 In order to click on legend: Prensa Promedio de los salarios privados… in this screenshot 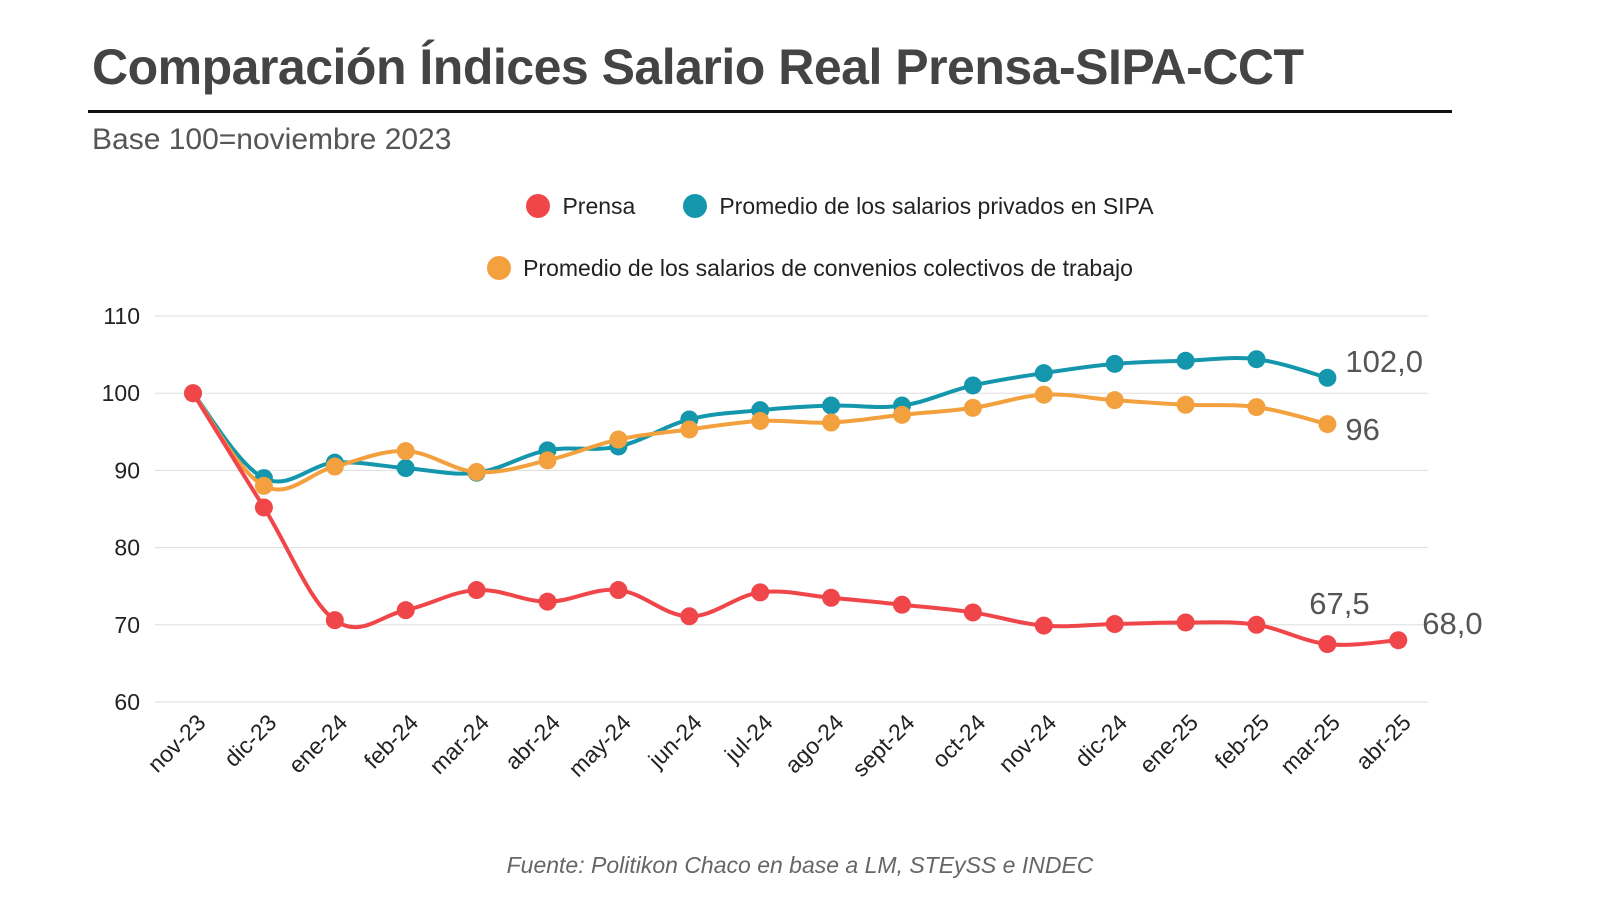, I will do `click(800, 248)`.